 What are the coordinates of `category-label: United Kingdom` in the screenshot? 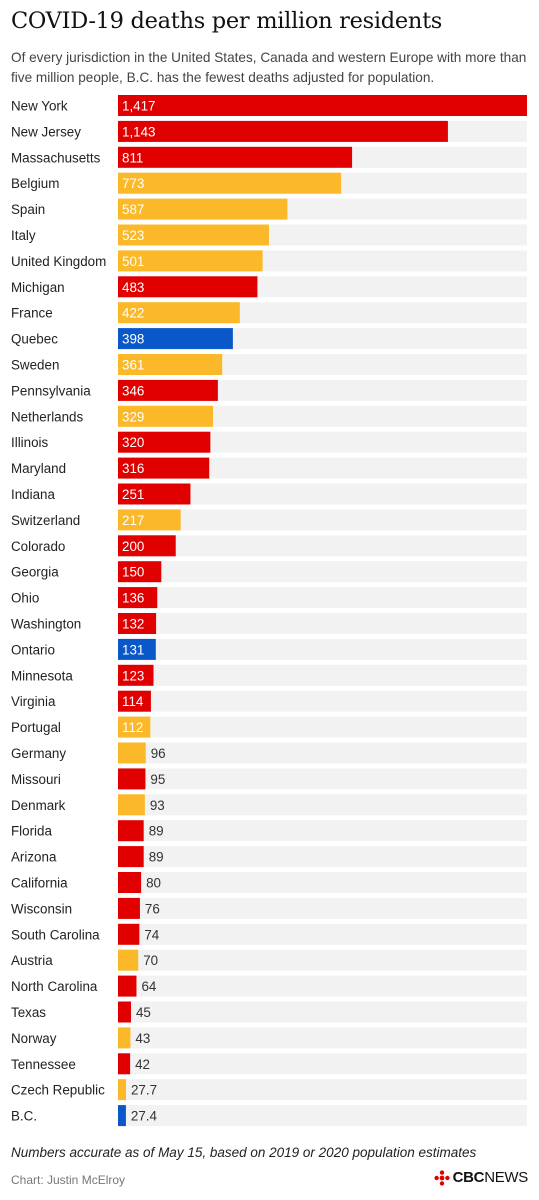 It's located at (58, 261).